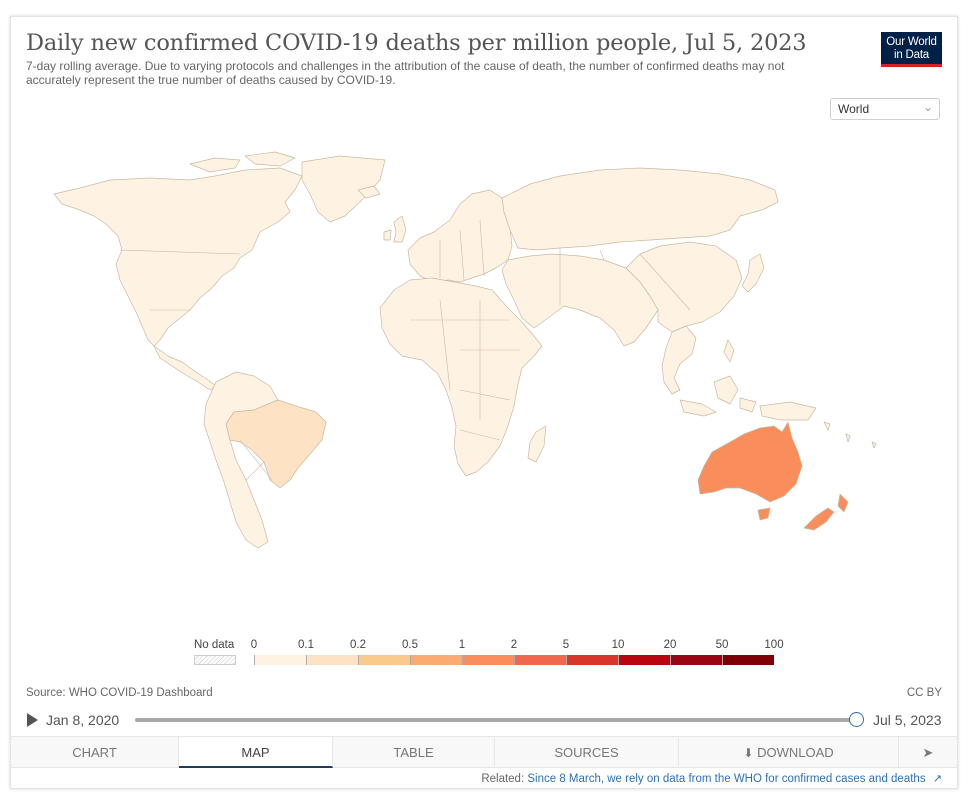 The width and height of the screenshot is (970, 800). What do you see at coordinates (764, 514) in the screenshot?
I see `map-region-tasmania` at bounding box center [764, 514].